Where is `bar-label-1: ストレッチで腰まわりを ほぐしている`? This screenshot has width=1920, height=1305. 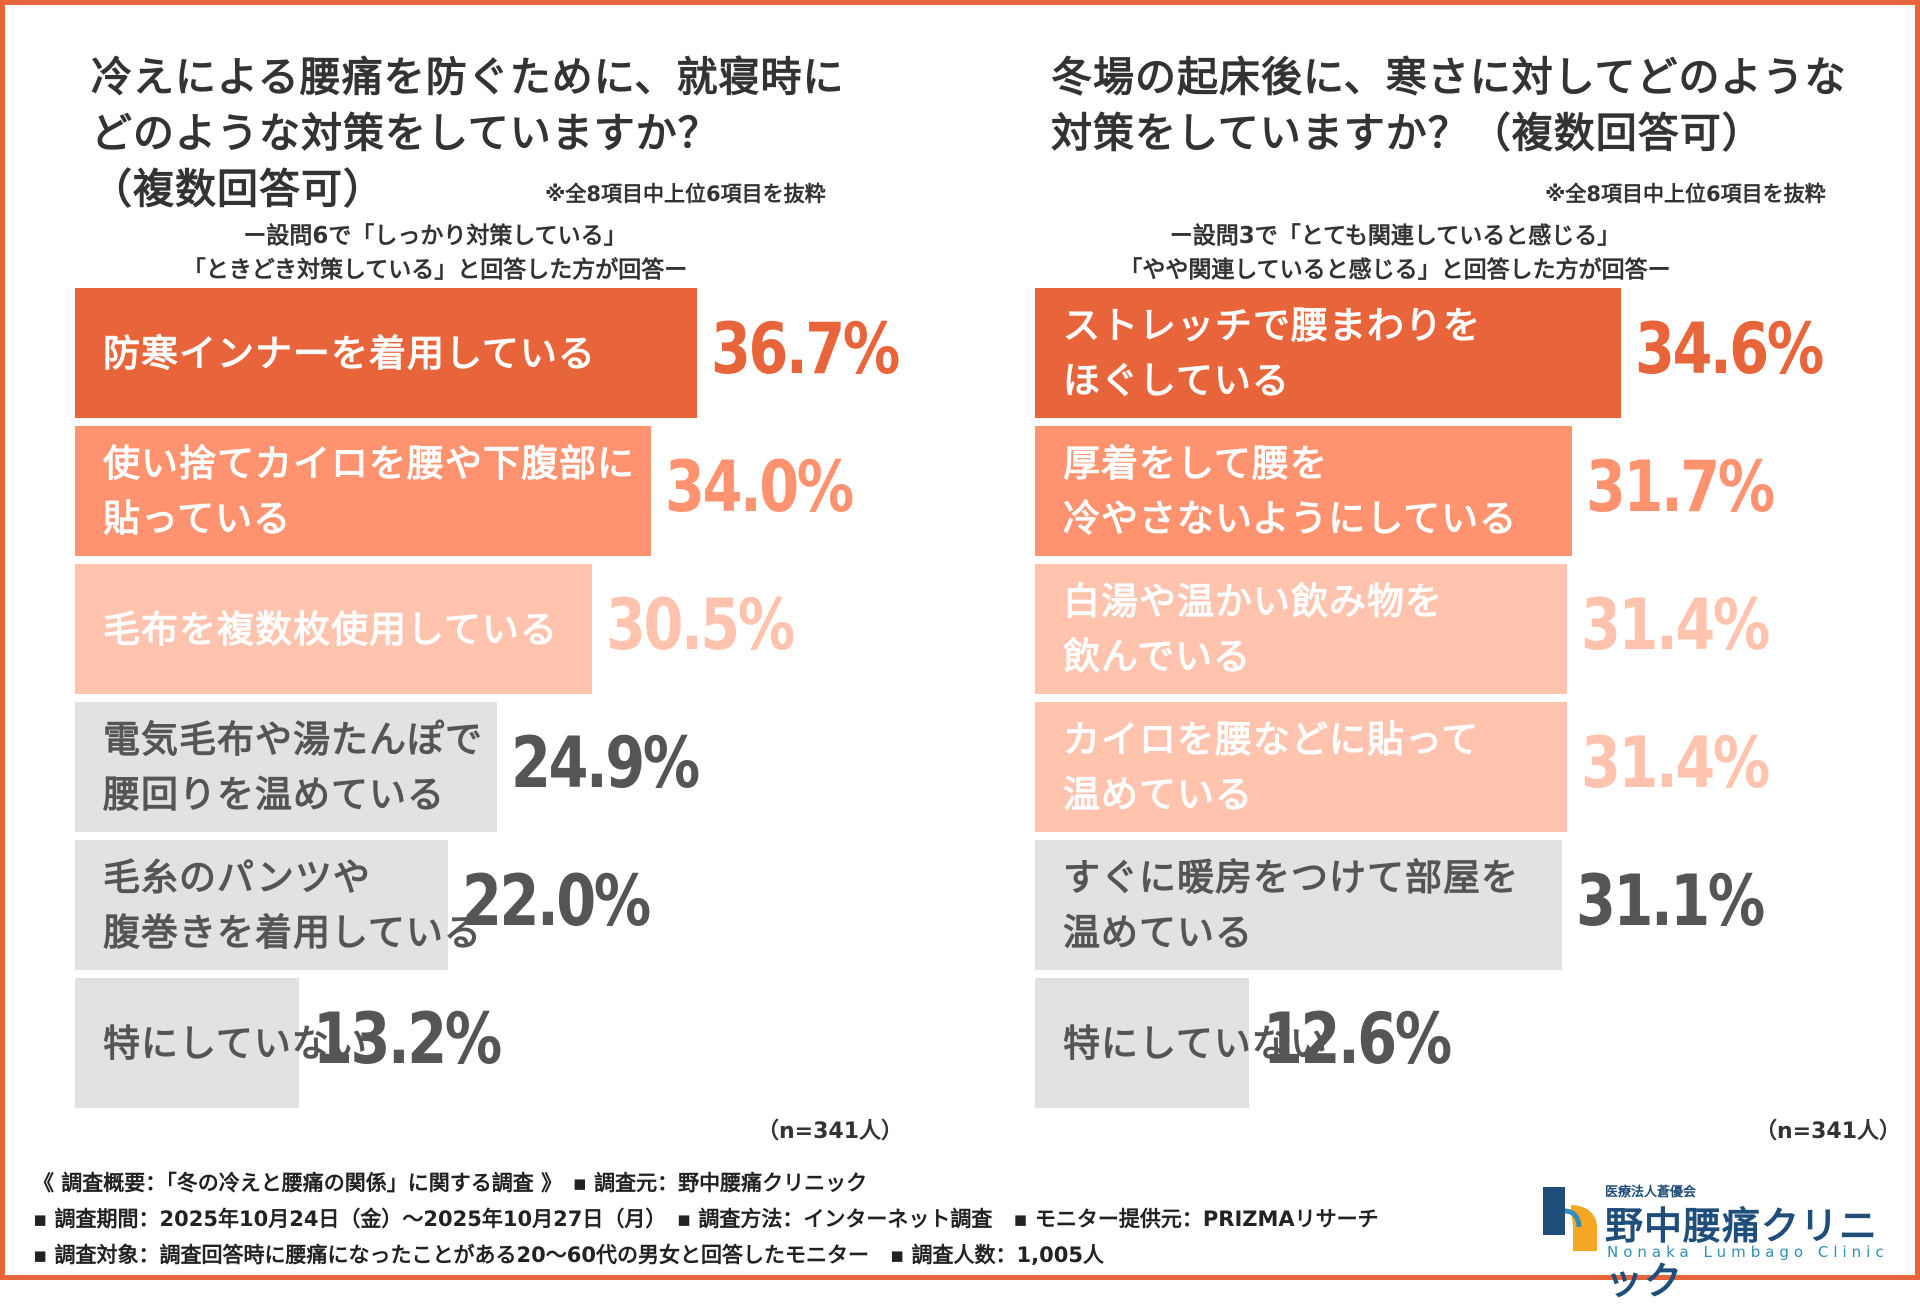 bar-label-1: ストレッチで腰まわりを ほぐしている is located at coordinates (1272, 353).